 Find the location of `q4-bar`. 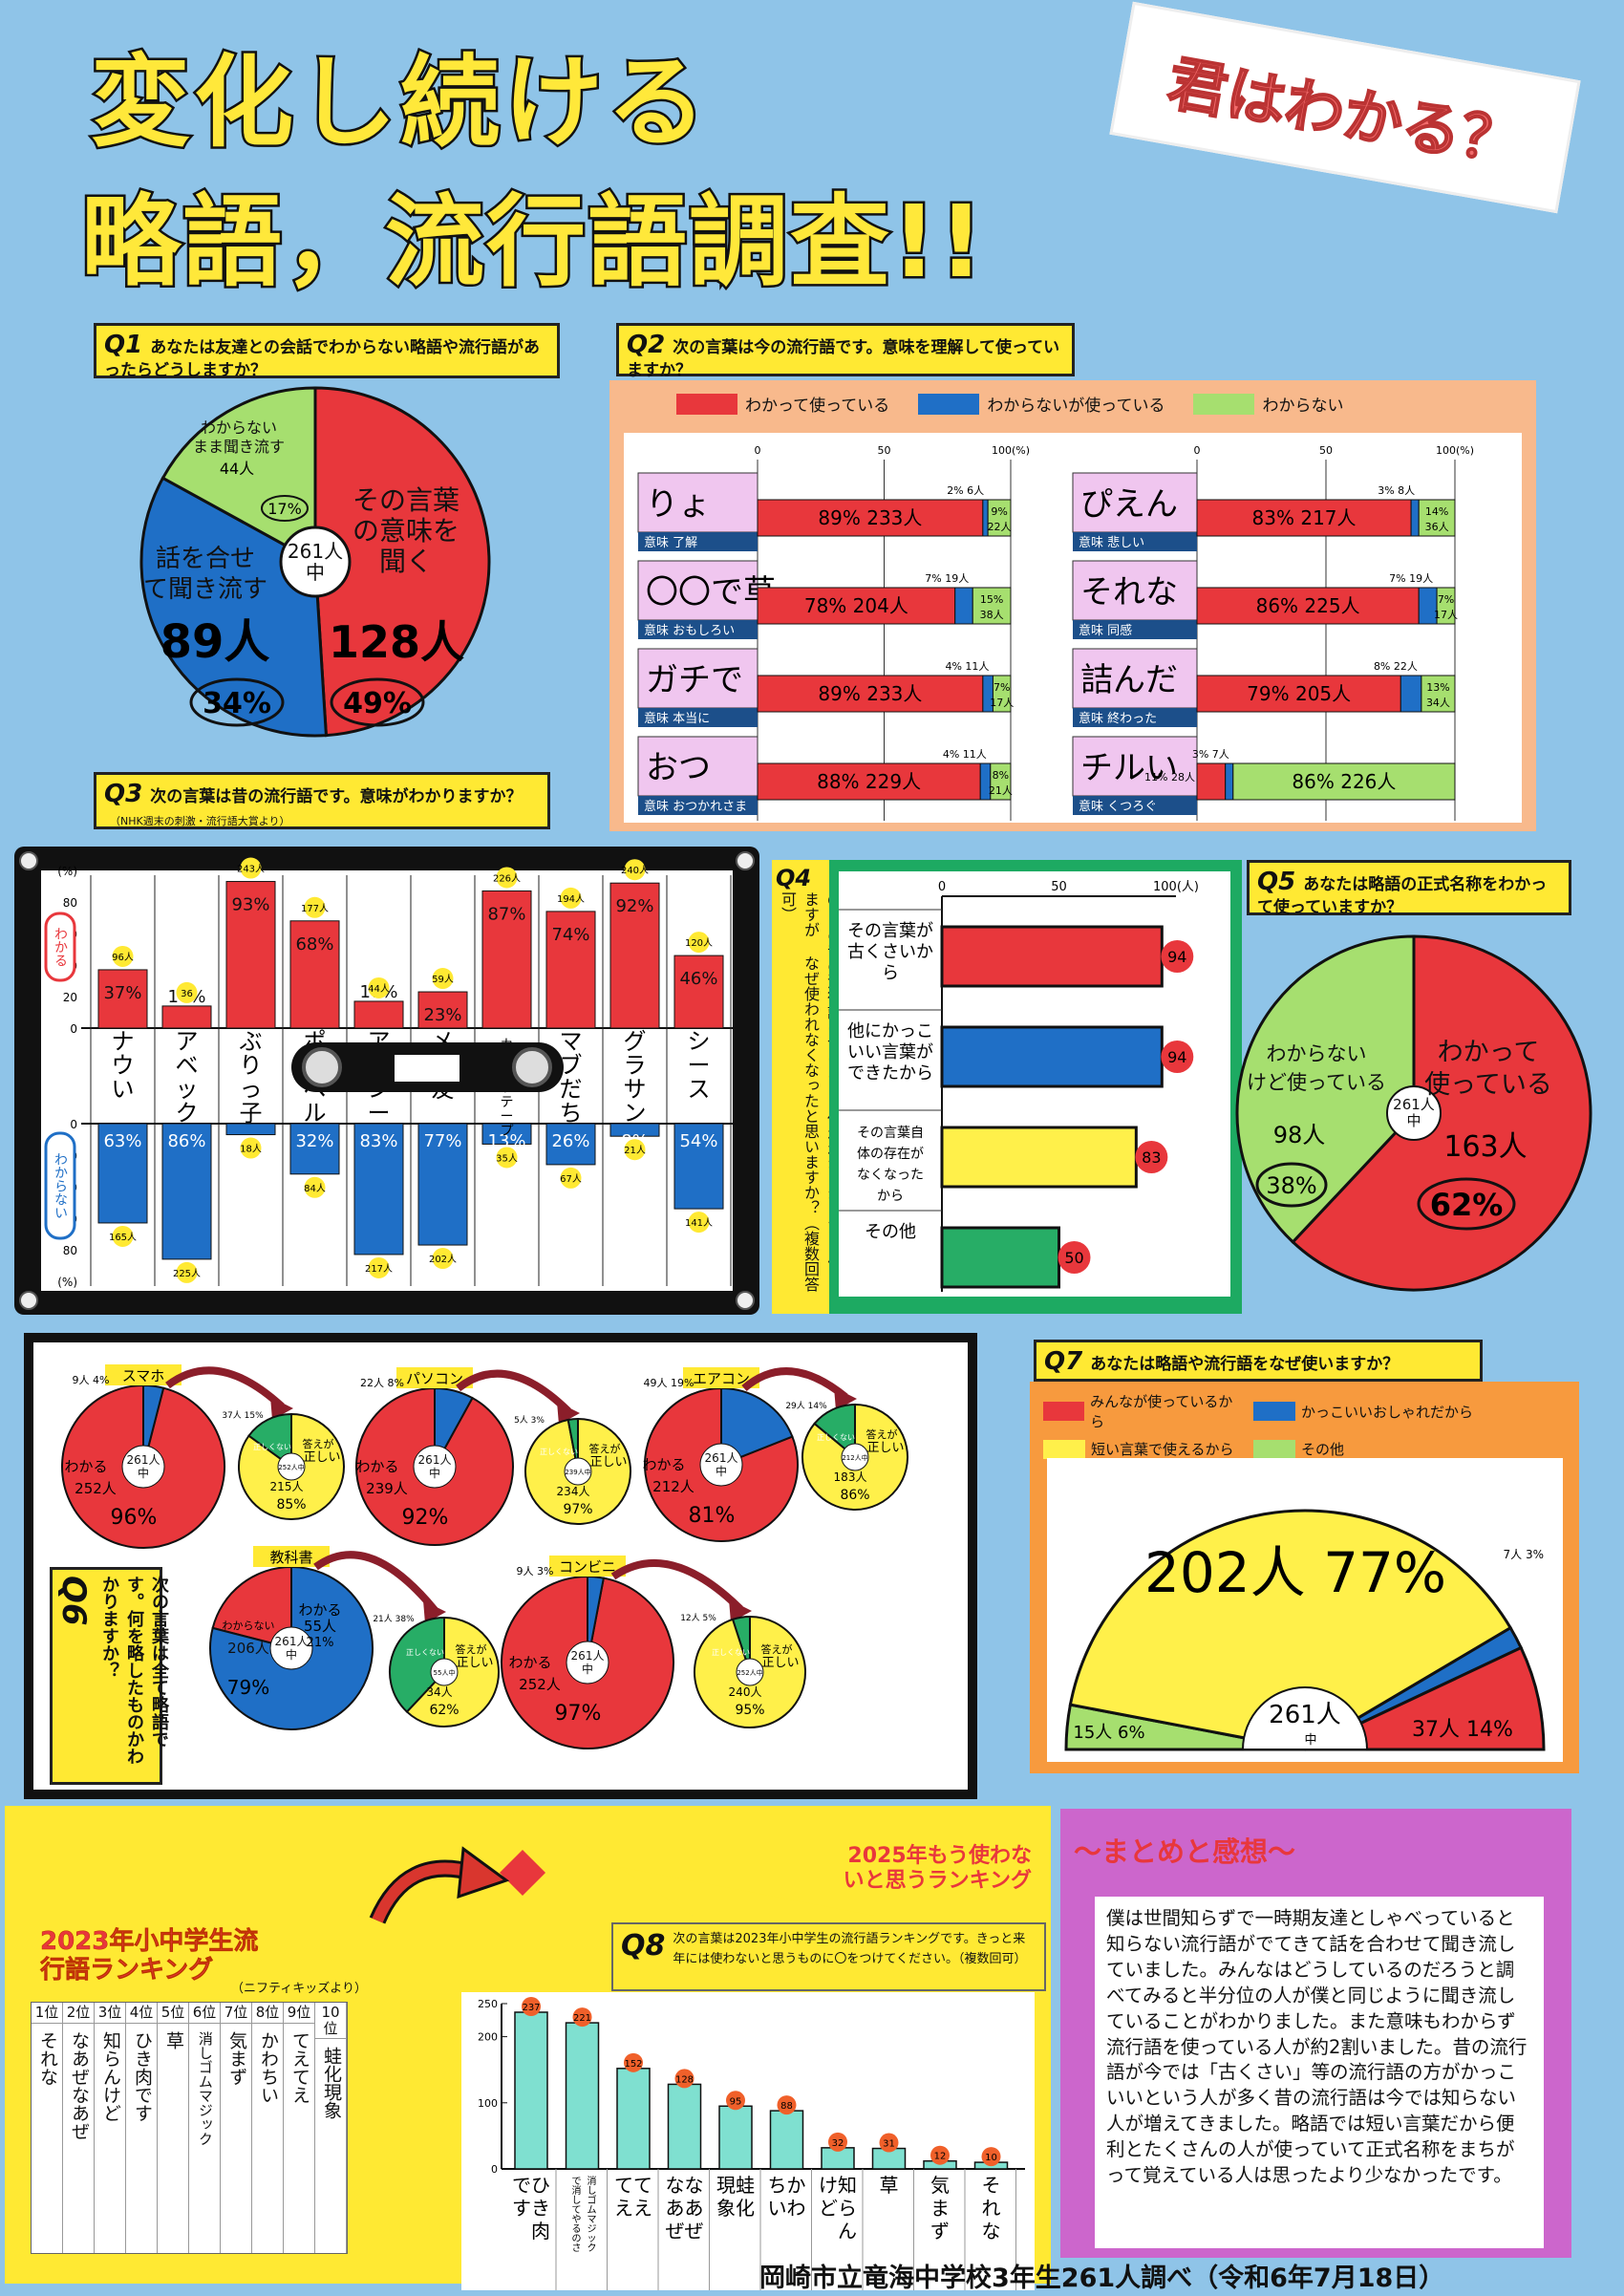

q4-bar is located at coordinates (1052, 957).